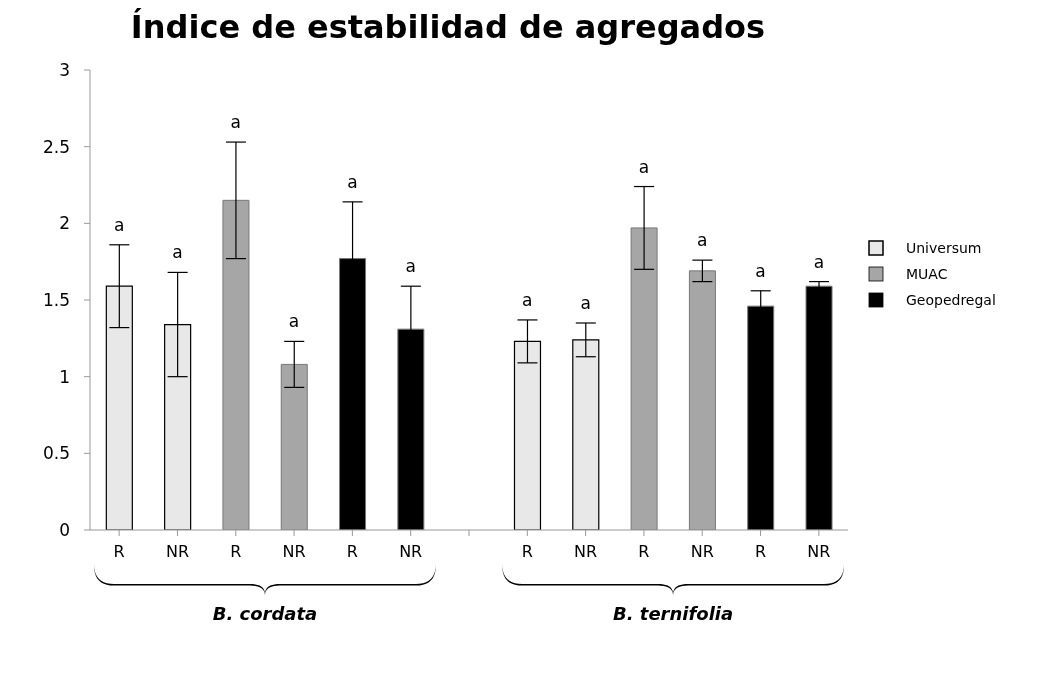 The height and width of the screenshot is (673, 1055). I want to click on legend-label: Geopedregal, so click(951, 300).